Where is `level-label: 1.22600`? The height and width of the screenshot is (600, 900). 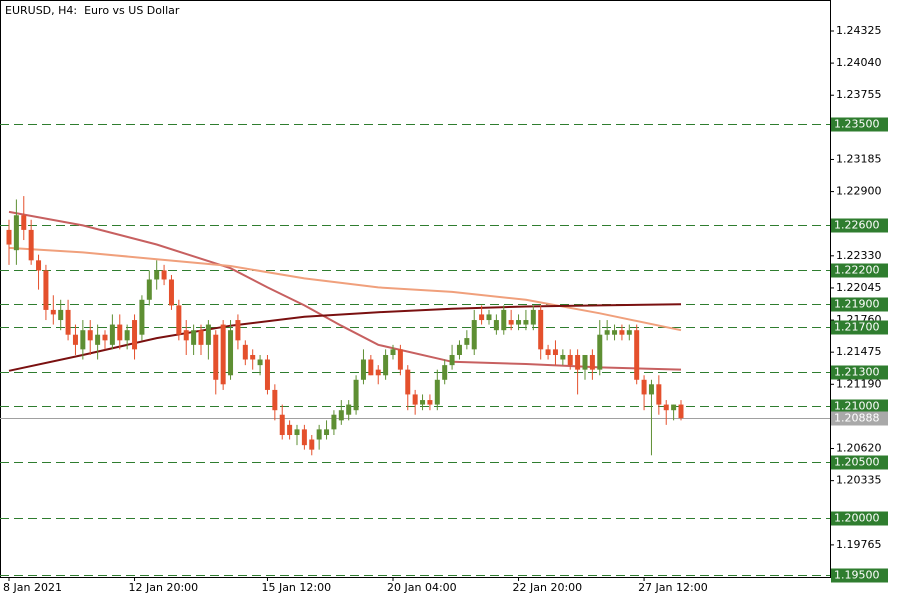
level-label: 1.22600 is located at coordinates (857, 225).